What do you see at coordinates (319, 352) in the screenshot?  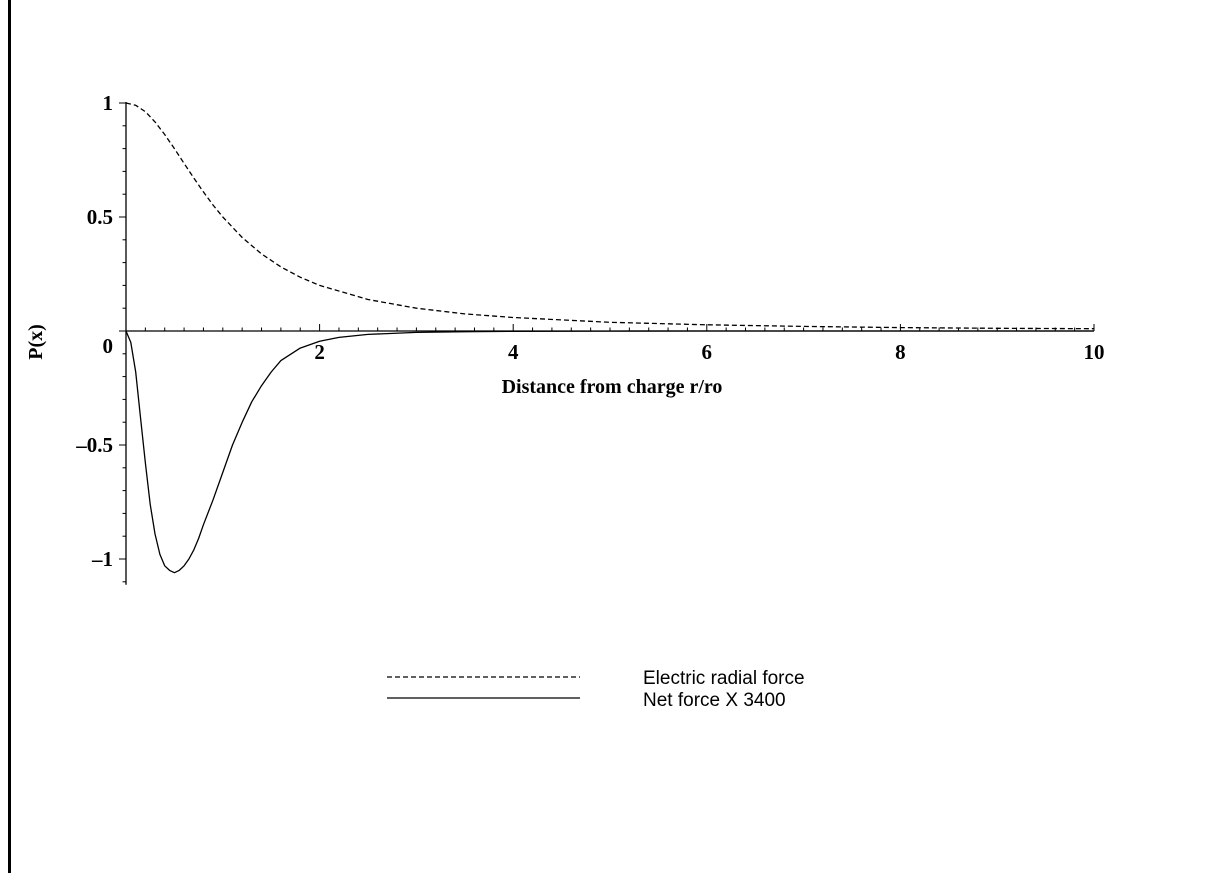 I see `x-tick-label: 2` at bounding box center [319, 352].